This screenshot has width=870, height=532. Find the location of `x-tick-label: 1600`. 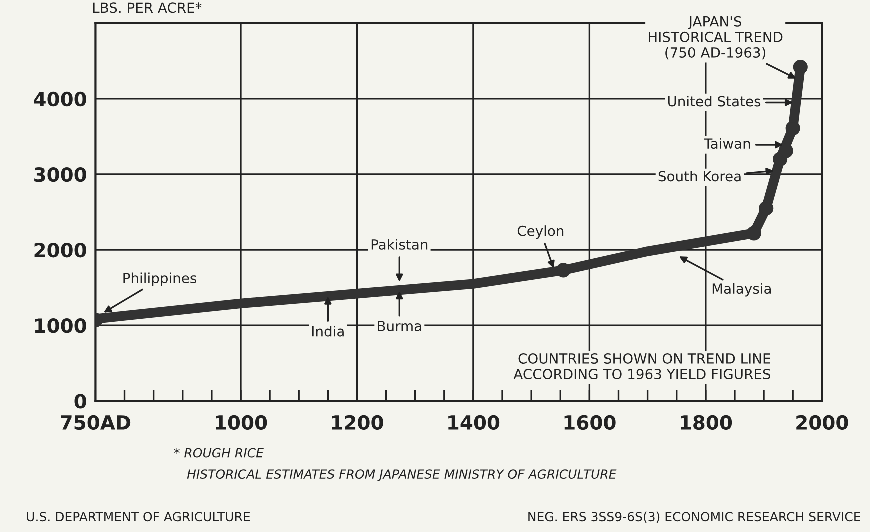

x-tick-label: 1600 is located at coordinates (590, 422).